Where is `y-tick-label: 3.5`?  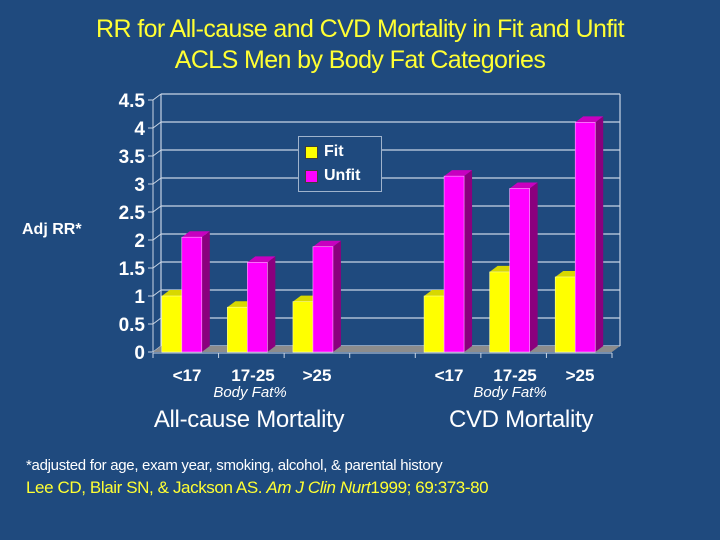 y-tick-label: 3.5 is located at coordinates (132, 157).